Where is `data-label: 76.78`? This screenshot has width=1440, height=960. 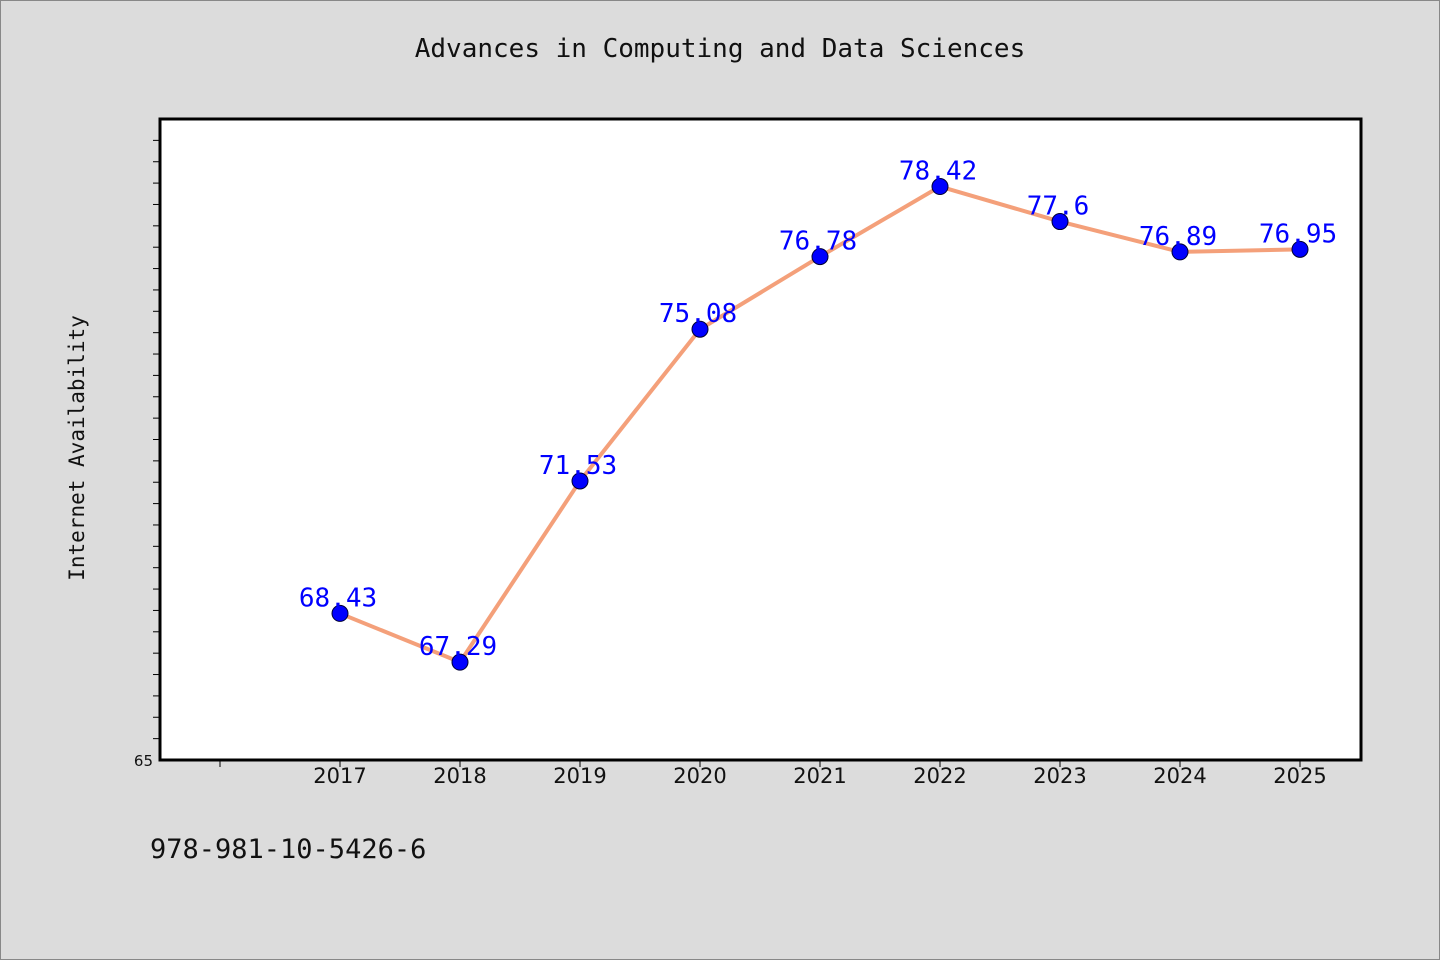
data-label: 76.78 is located at coordinates (818, 242).